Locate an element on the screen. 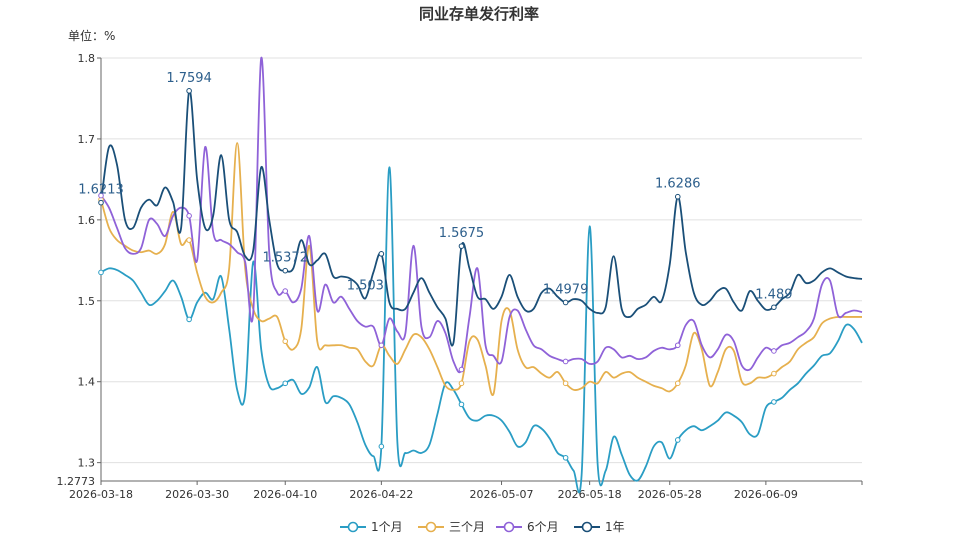 The image size is (959, 544). y-tick-label: 1.6 is located at coordinates (87, 220).